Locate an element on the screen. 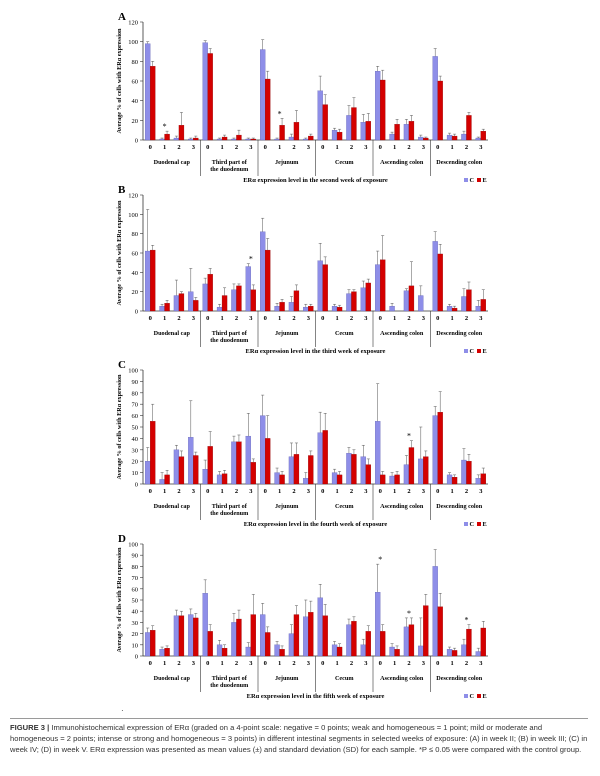 The width and height of the screenshot is (600, 776). legend-swatch-e is located at coordinates (479, 351).